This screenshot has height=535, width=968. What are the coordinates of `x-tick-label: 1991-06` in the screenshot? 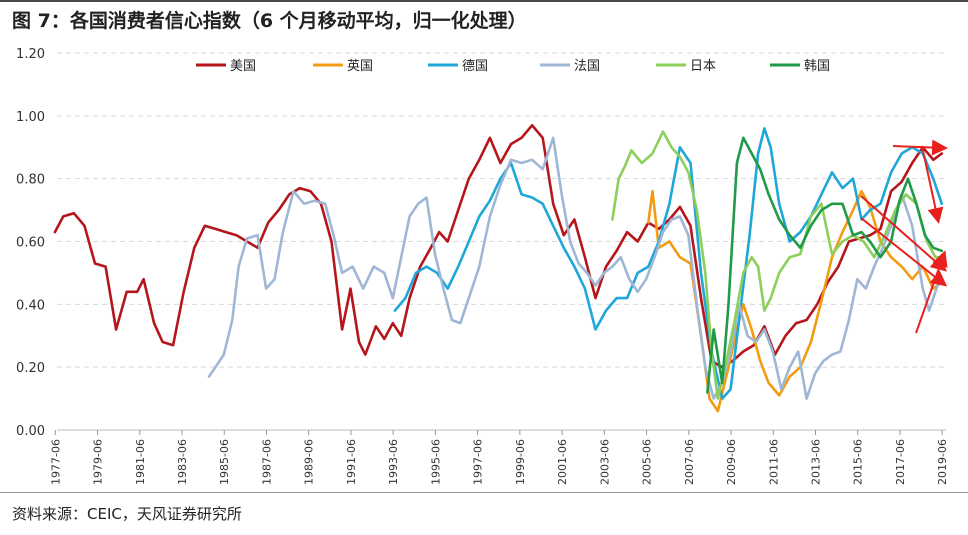 It's located at (351, 462).